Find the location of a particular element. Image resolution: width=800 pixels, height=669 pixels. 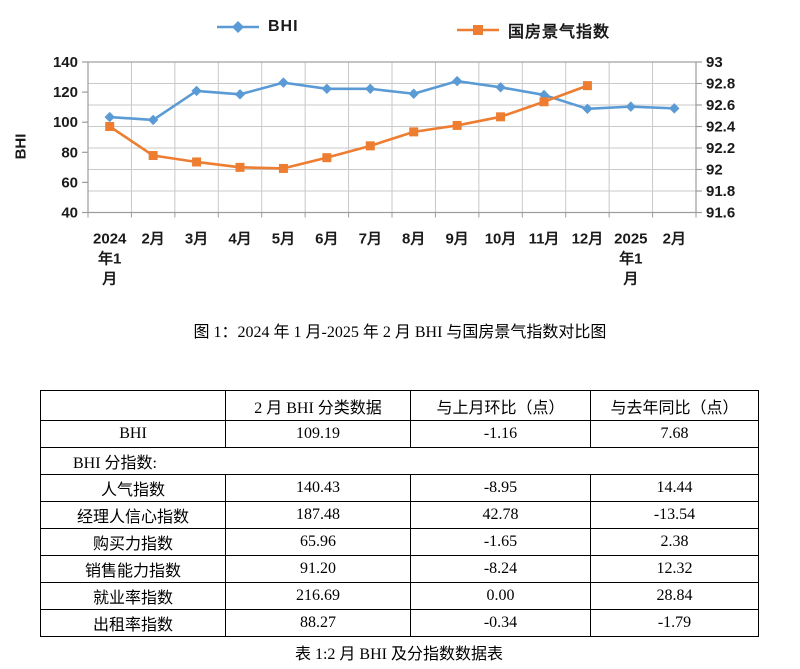

cell-mom: -0.34 is located at coordinates (500, 623).